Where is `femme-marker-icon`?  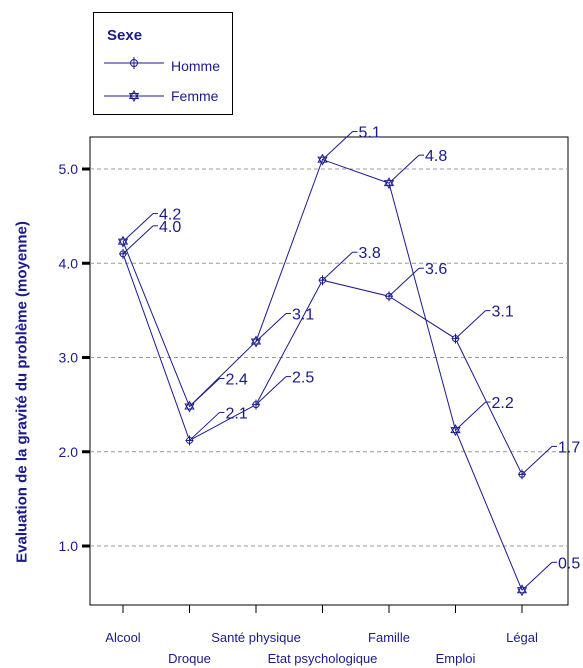
femme-marker-icon is located at coordinates (134, 96).